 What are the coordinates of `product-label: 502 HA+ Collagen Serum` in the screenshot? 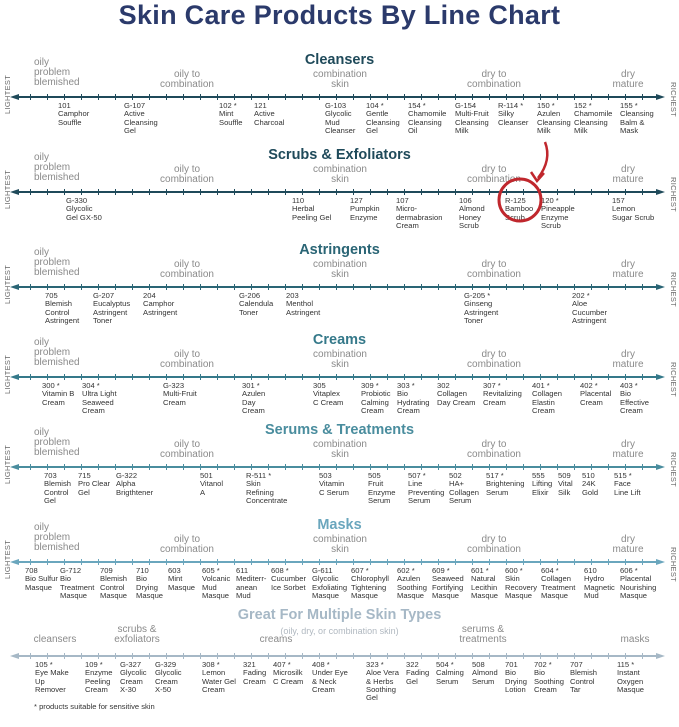 It's located at (464, 488).